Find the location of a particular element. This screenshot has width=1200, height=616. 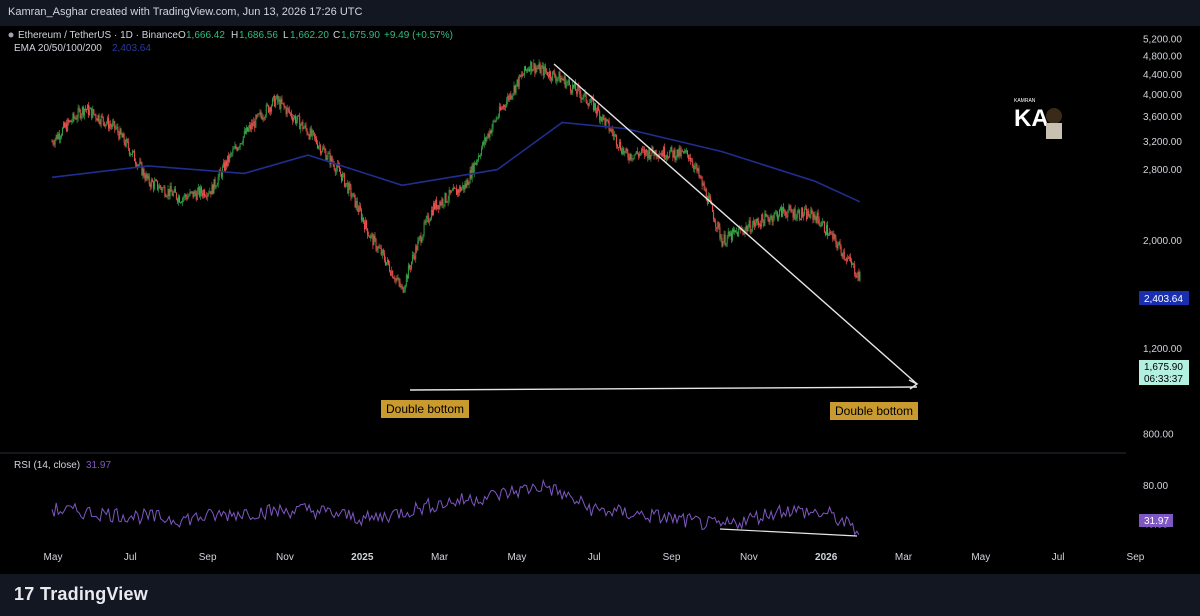

double-bottom-label-right: Double bottom is located at coordinates (874, 411).